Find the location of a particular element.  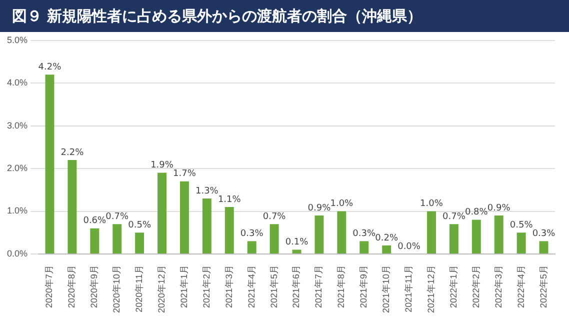

x-tick-label: 2020年7月 is located at coordinates (49, 286).